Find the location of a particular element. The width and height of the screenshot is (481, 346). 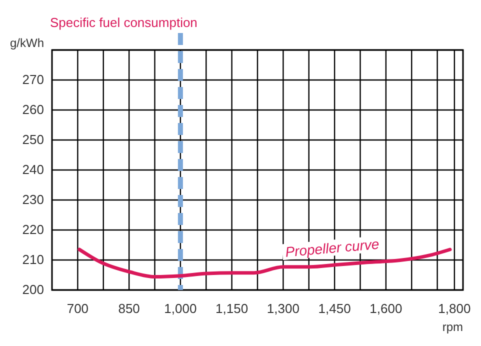

series-label: Propeller curve is located at coordinates (332, 248).